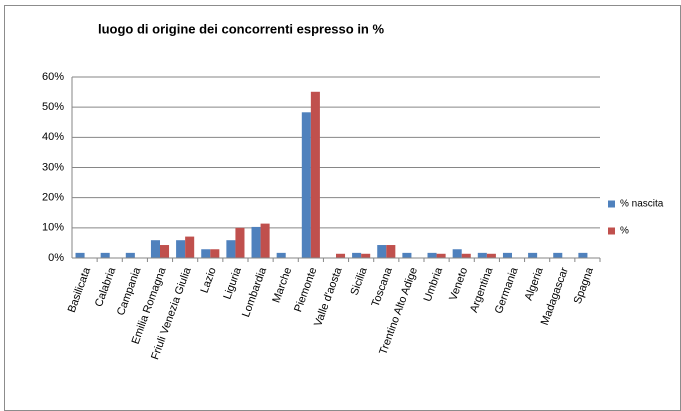 This screenshot has height=411, width=681. Describe the element at coordinates (642, 204) in the screenshot. I see `legend-label: % nascita` at that location.